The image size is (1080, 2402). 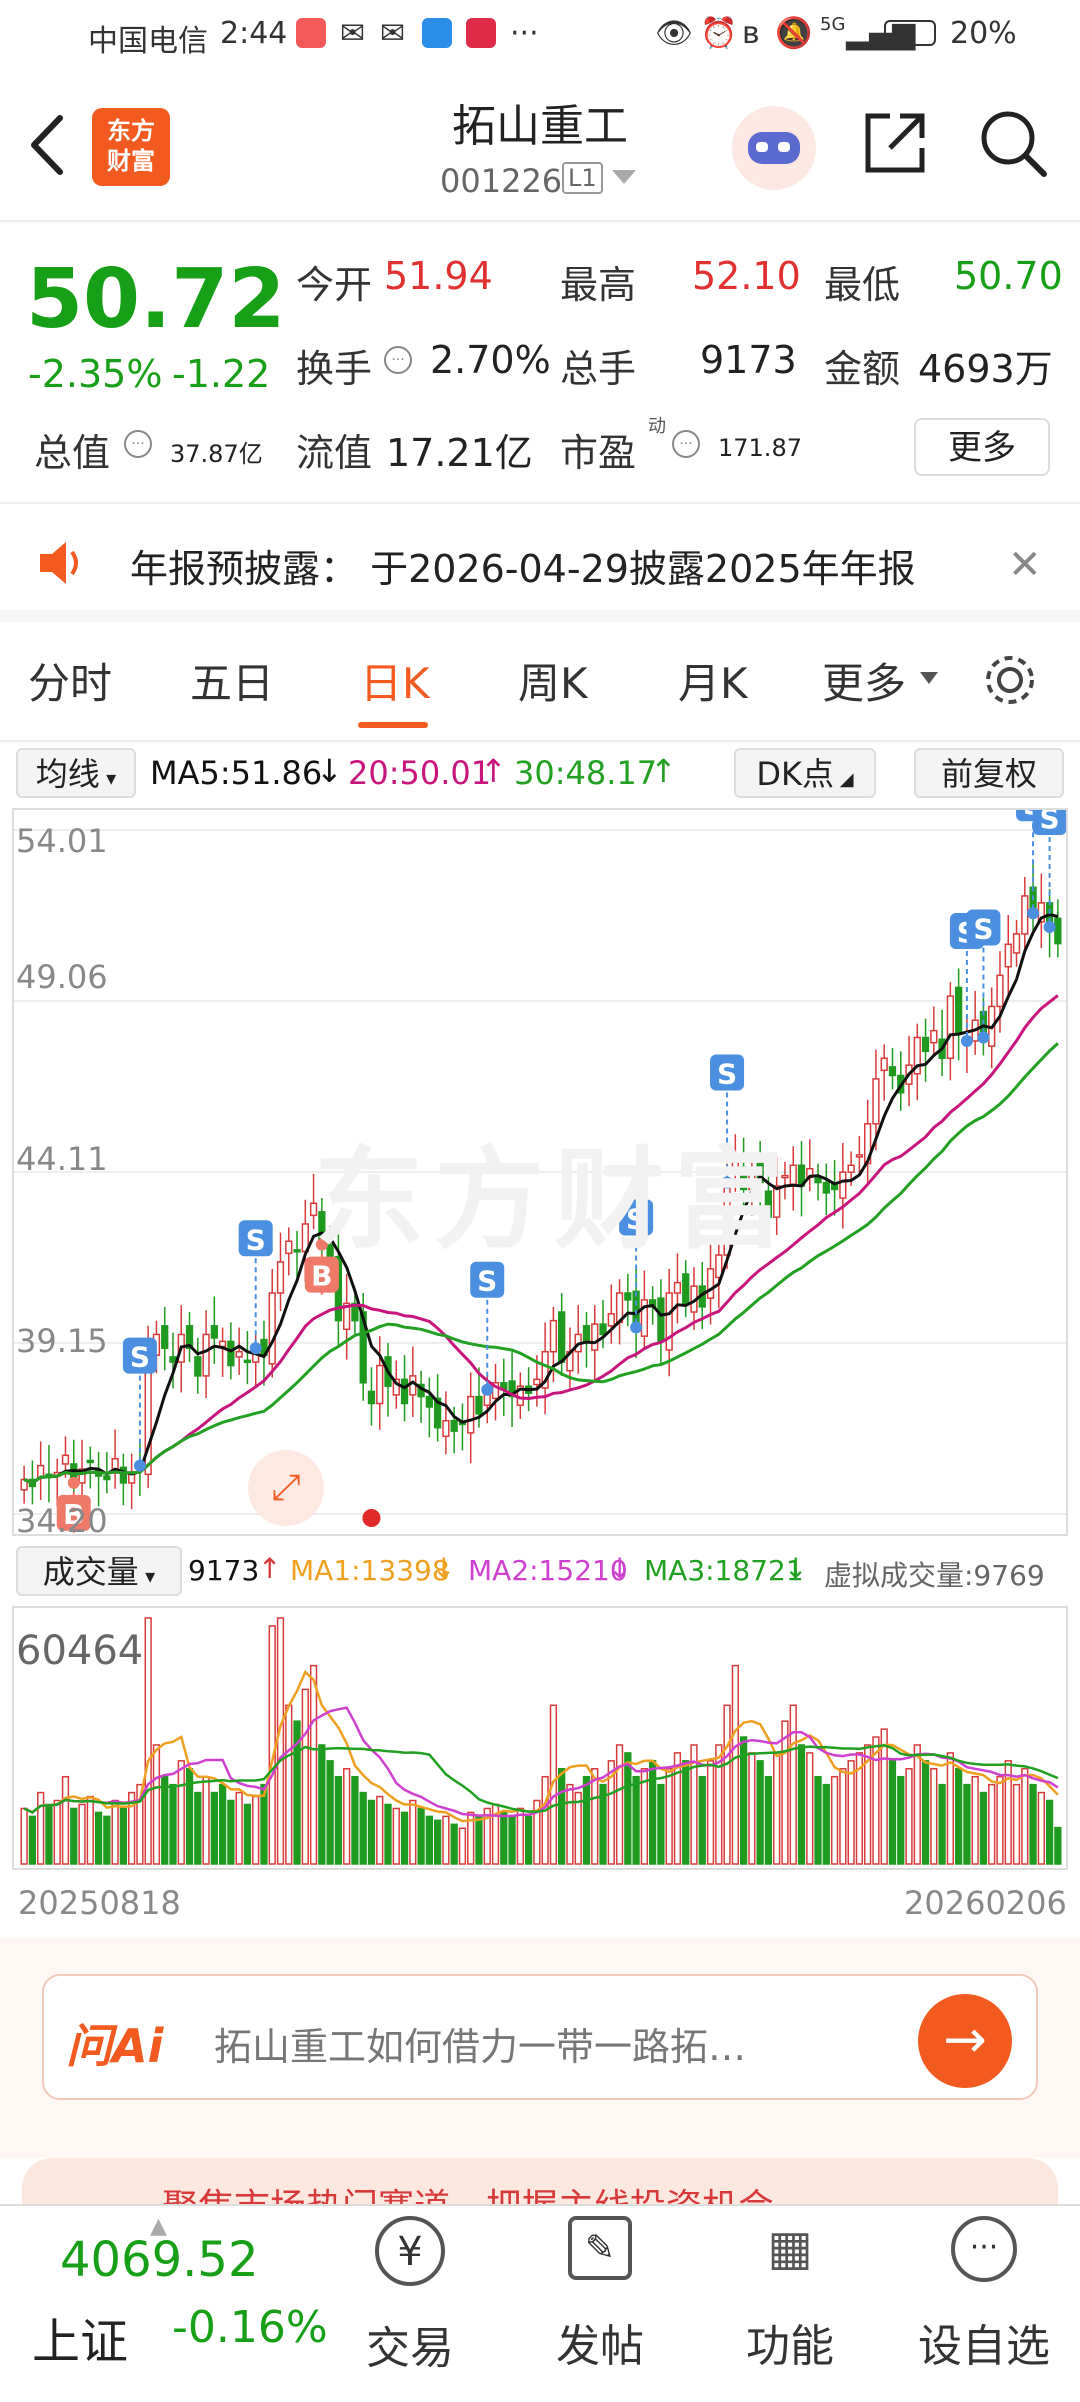 I want to click on ai-ask-box: 问Ai 拓山重工如何借力一带一路拓… →, so click(x=540, y=2037).